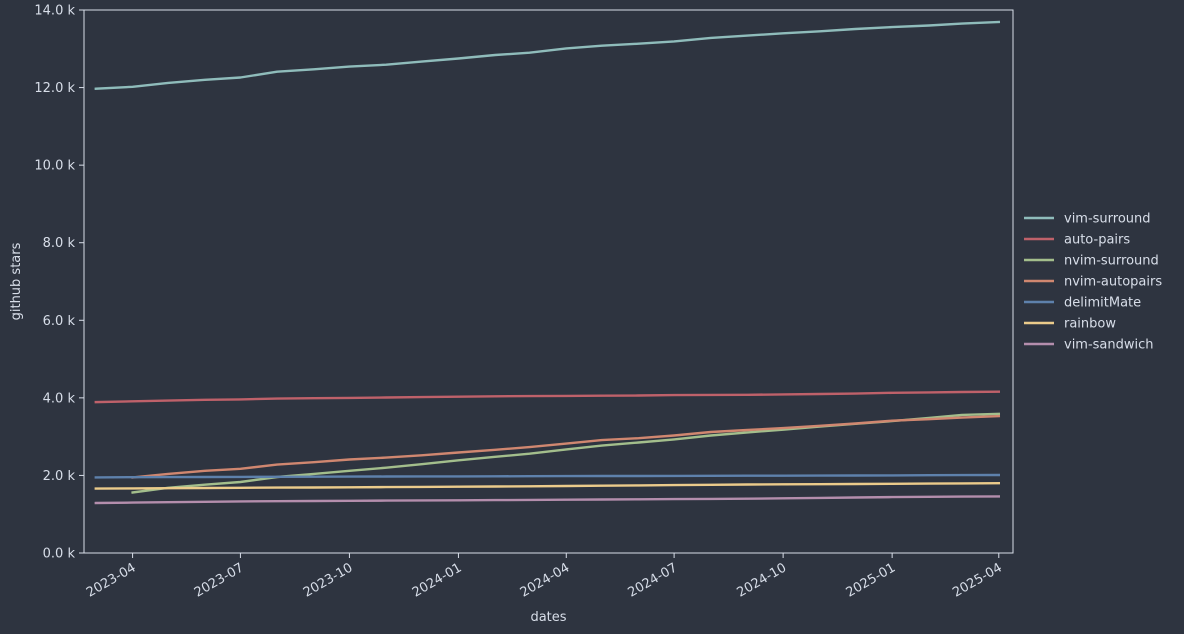 This screenshot has width=1184, height=634. I want to click on x-tick-label: 2024-01, so click(437, 580).